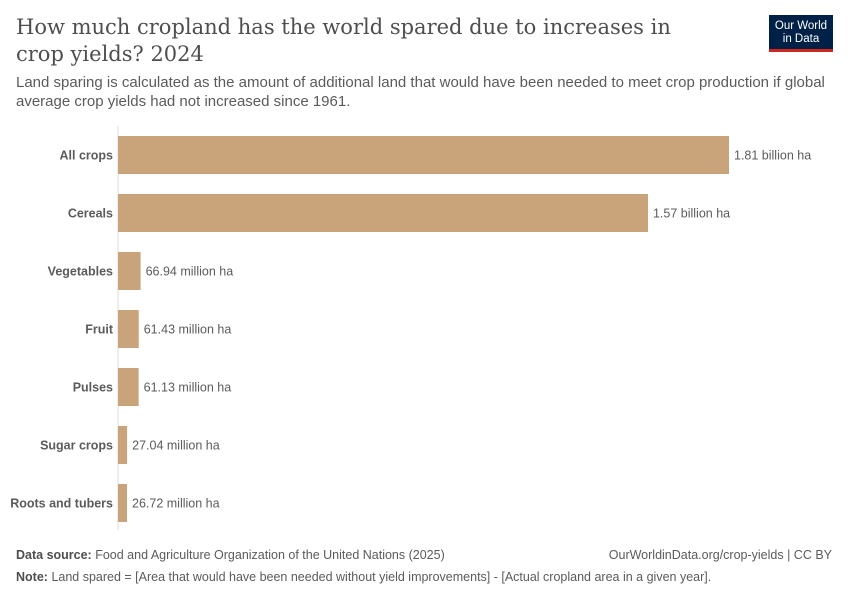 This screenshot has height=600, width=850. I want to click on source-label: Data source:, so click(54, 555).